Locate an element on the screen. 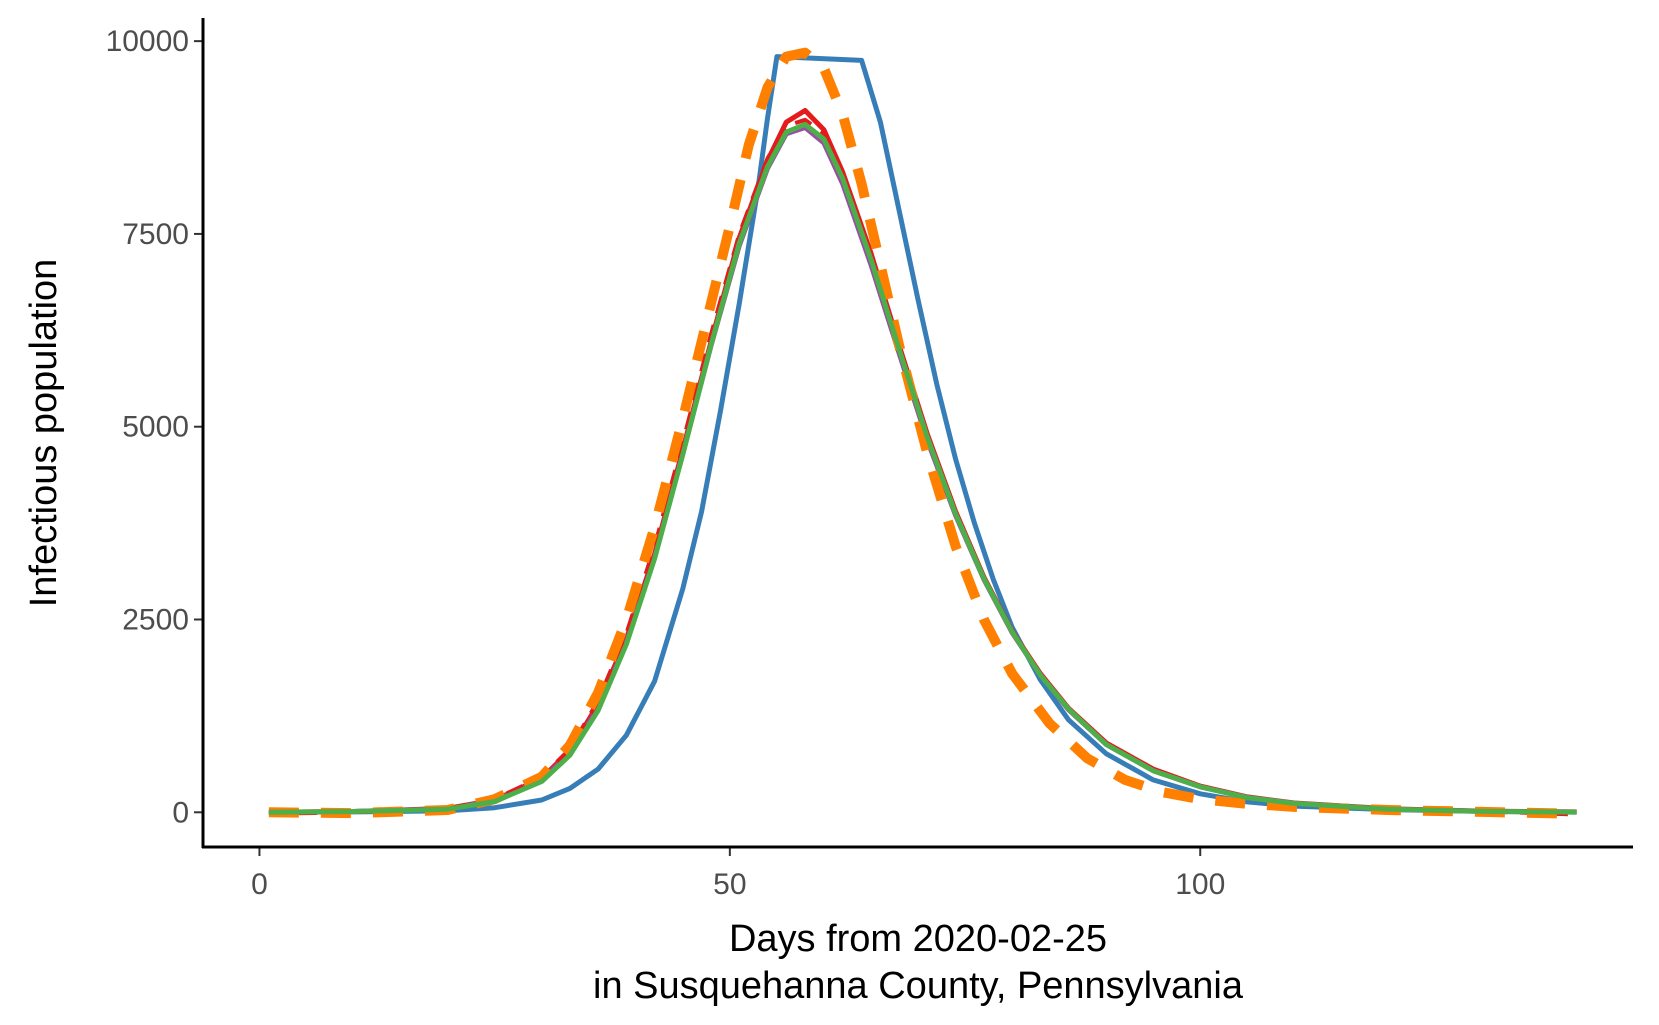 The width and height of the screenshot is (1659, 1025). x-tick-label: 100 is located at coordinates (1200, 884).